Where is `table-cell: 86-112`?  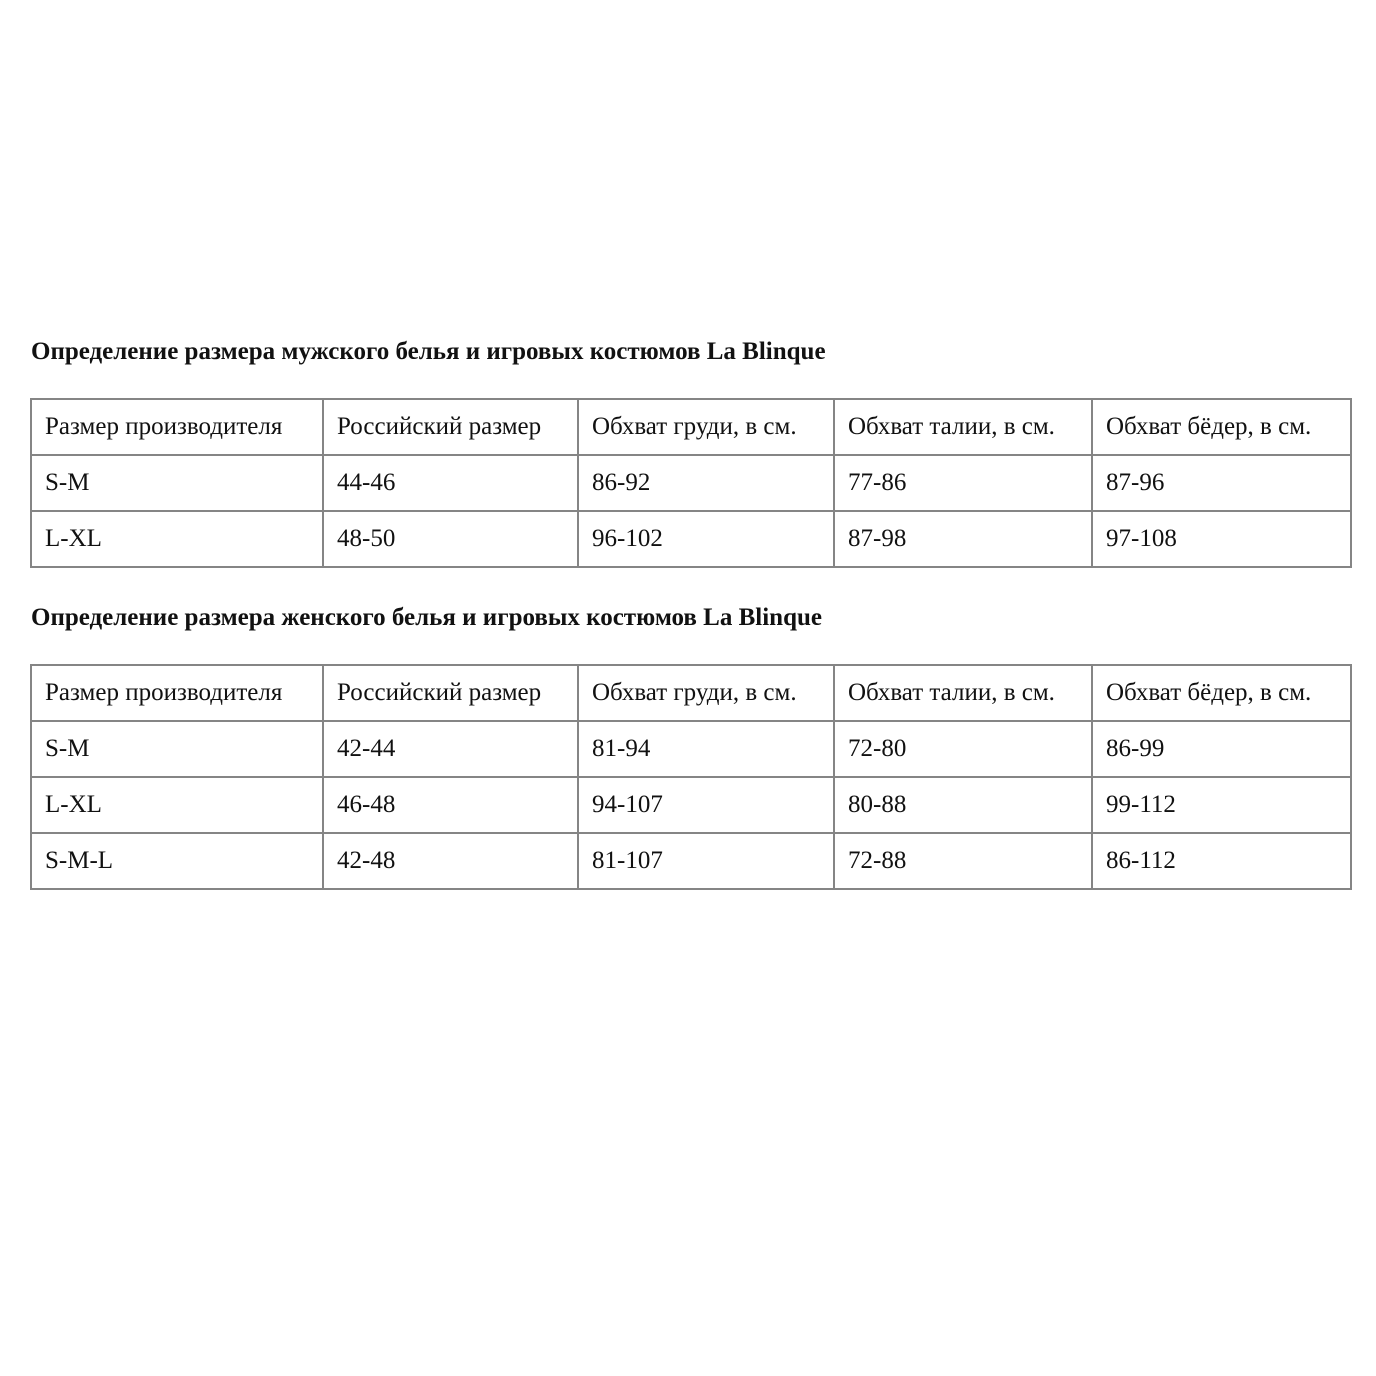
table-cell: 86-112 is located at coordinates (1221, 861).